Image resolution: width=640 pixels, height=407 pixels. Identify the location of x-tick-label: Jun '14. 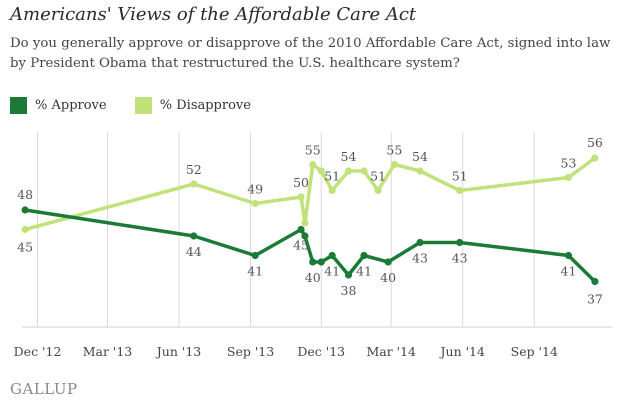
(462, 351).